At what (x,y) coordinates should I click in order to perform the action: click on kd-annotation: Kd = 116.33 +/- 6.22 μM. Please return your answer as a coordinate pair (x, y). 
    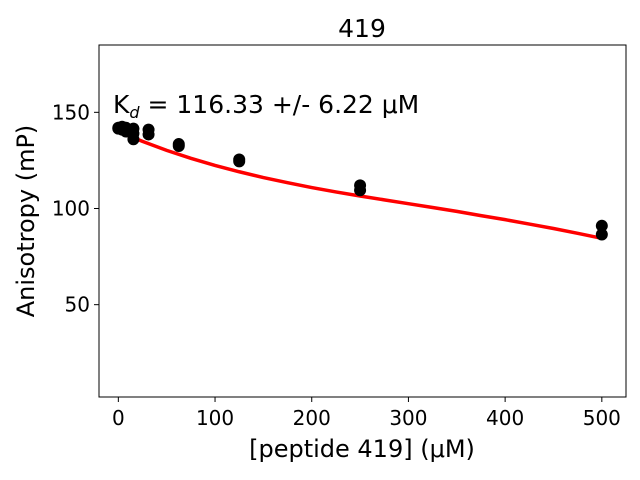
    Looking at the image, I should click on (266, 106).